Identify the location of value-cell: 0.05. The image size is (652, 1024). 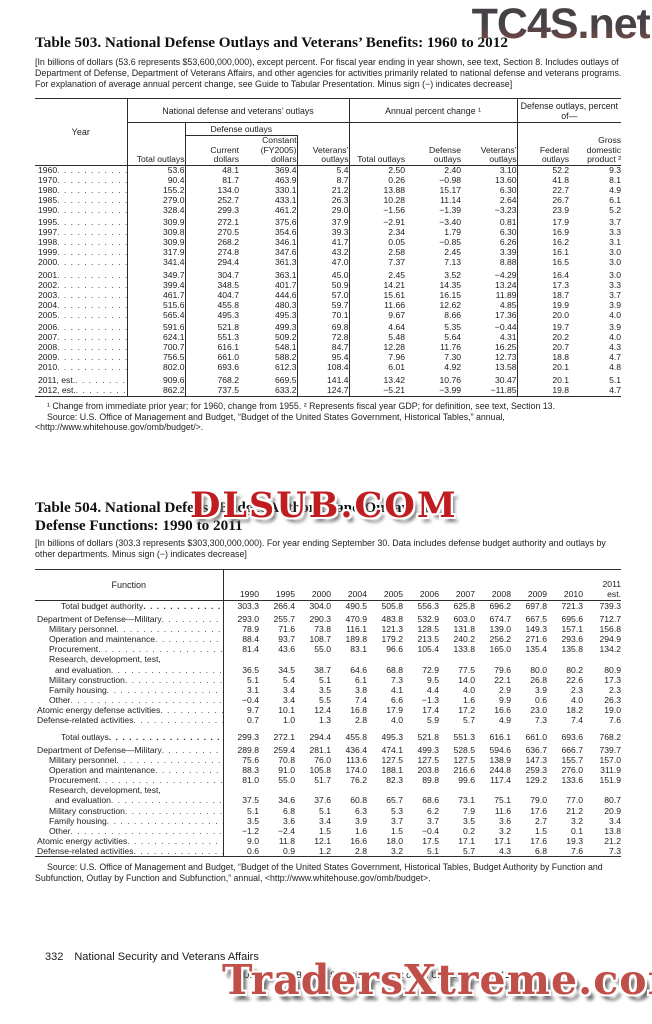
(397, 242).